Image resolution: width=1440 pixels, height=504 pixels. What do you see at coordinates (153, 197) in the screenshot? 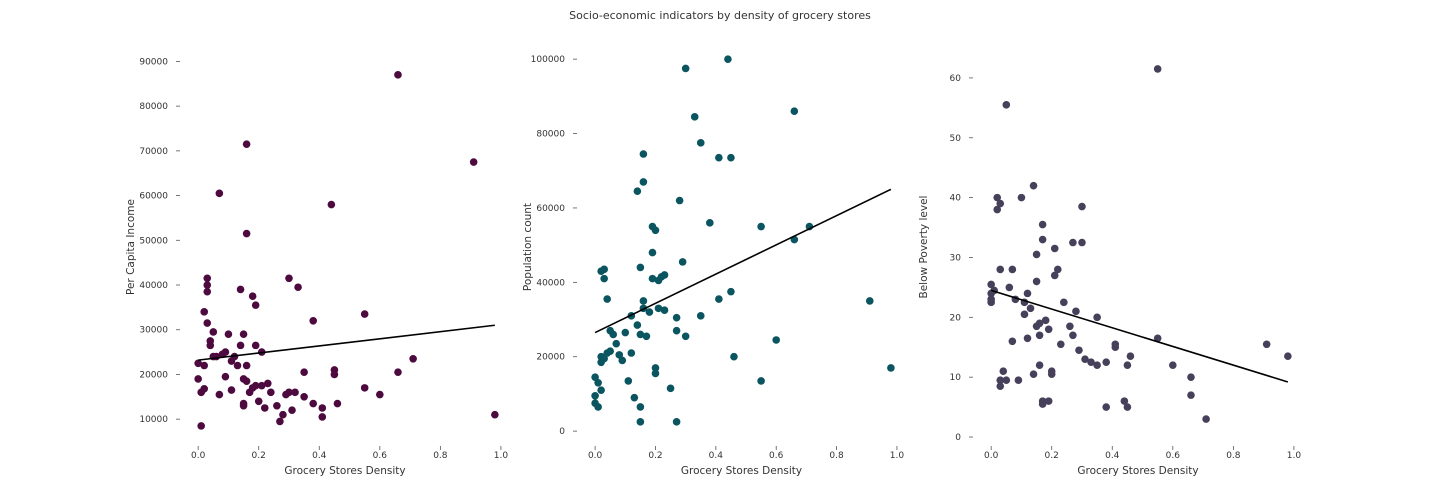
I see `y-tick-label: 60000` at bounding box center [153, 197].